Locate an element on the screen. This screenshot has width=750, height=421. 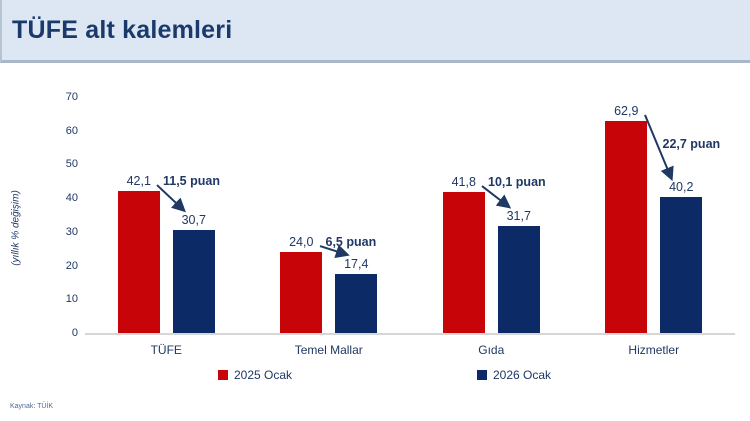
bar-group-temel-mallar: 24,0 17,4 6,5 puan Temel Mallar is located at coordinates (329, 227).